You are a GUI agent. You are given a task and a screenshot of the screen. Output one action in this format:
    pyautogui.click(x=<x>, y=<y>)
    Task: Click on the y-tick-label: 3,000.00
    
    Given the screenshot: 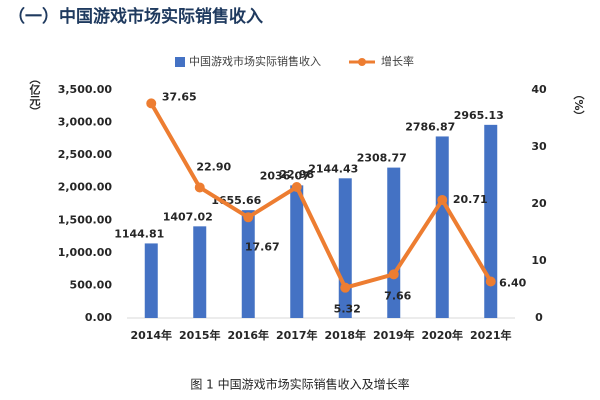 What is the action you would take?
    pyautogui.click(x=85, y=122)
    